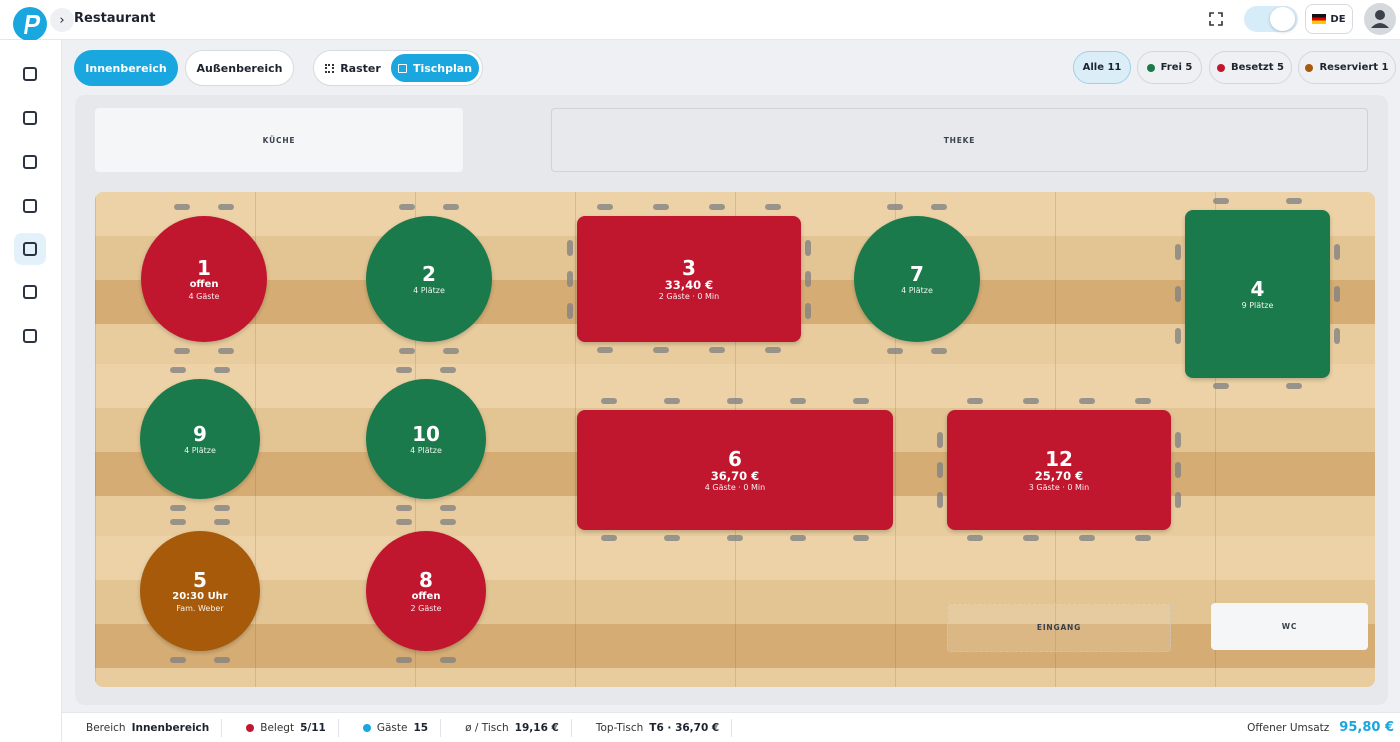  Describe the element at coordinates (735, 487) in the screenshot. I see `table-info: 4 Gäste · 0 Min` at that location.